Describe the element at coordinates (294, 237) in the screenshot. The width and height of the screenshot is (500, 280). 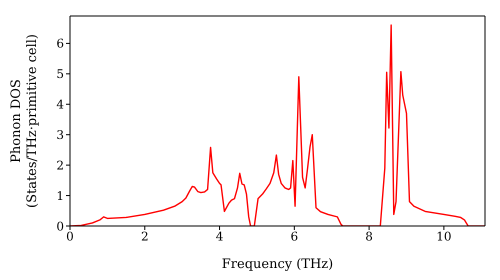
I see `x-tick-label: 6` at that location.